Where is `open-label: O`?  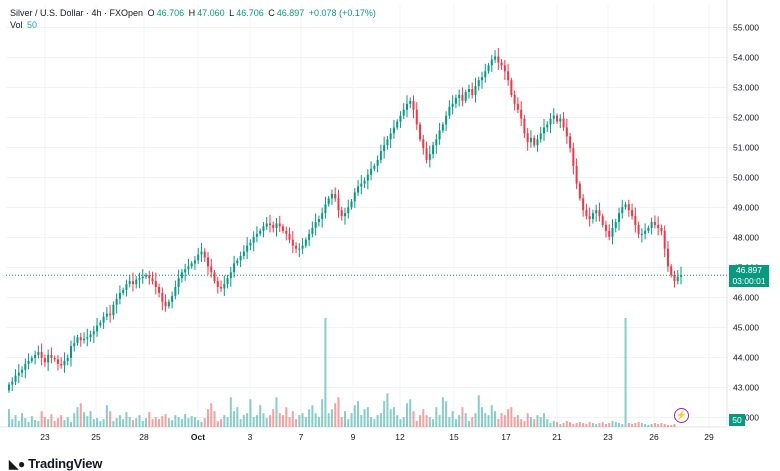 open-label: O is located at coordinates (151, 13).